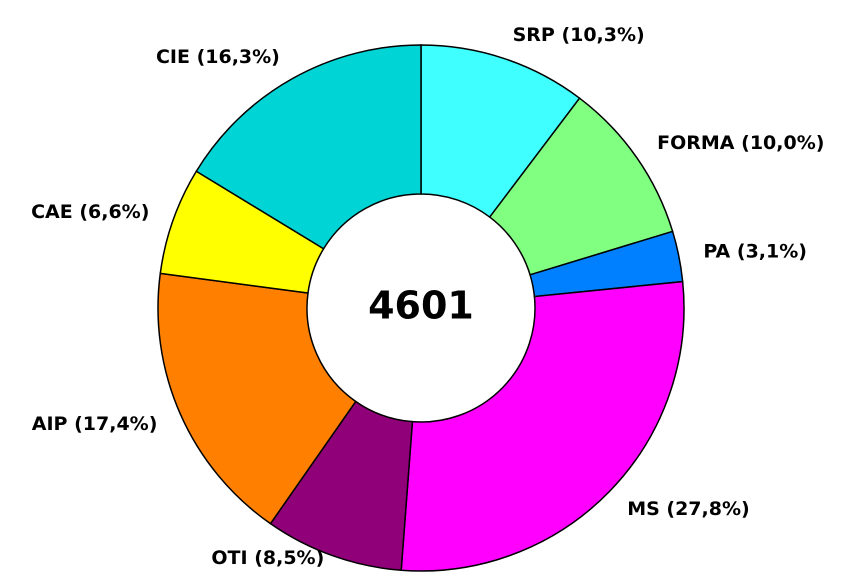  What do you see at coordinates (52, 212) in the screenshot?
I see `slice-category: CAE` at bounding box center [52, 212].